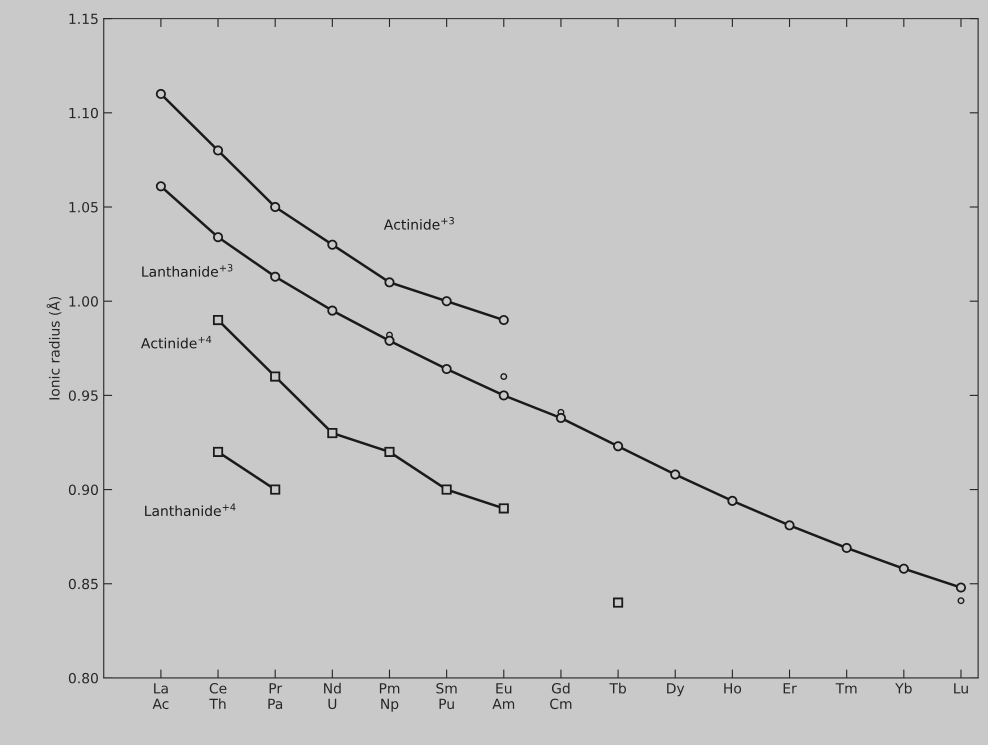  Describe the element at coordinates (190, 510) in the screenshot. I see `text: Lanthanide$^{+4}$` at that location.